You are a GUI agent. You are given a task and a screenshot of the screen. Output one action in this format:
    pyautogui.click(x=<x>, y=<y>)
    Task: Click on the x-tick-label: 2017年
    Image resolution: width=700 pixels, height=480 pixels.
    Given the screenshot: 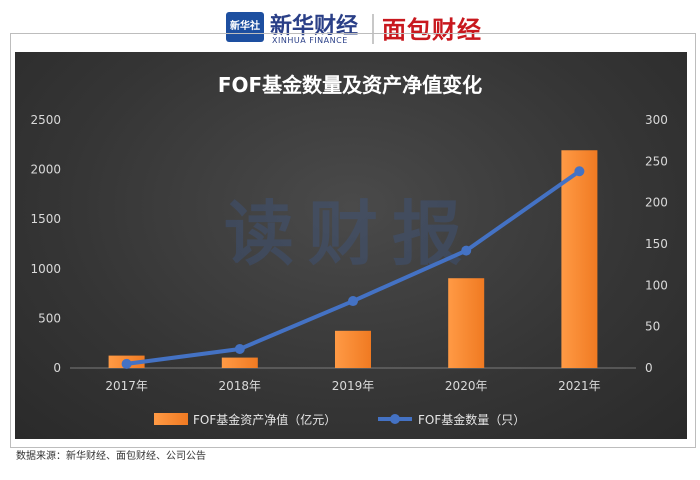 What is the action you would take?
    pyautogui.click(x=126, y=386)
    